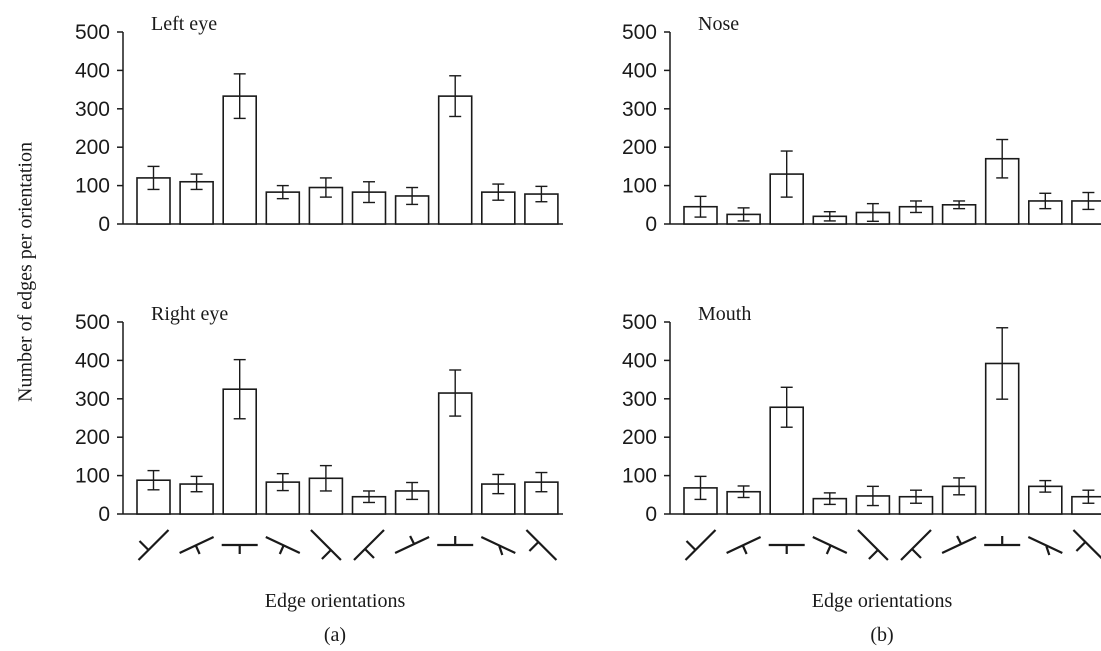  I want to click on panel-title: Left eye, so click(184, 24).